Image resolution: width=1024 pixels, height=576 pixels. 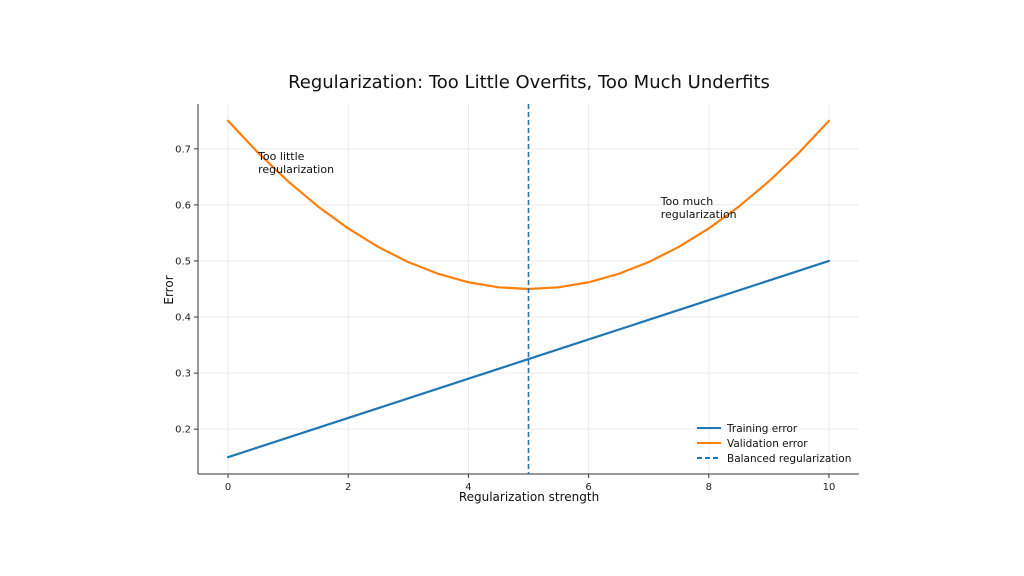 I want to click on annotation-line: Too much, so click(x=687, y=201).